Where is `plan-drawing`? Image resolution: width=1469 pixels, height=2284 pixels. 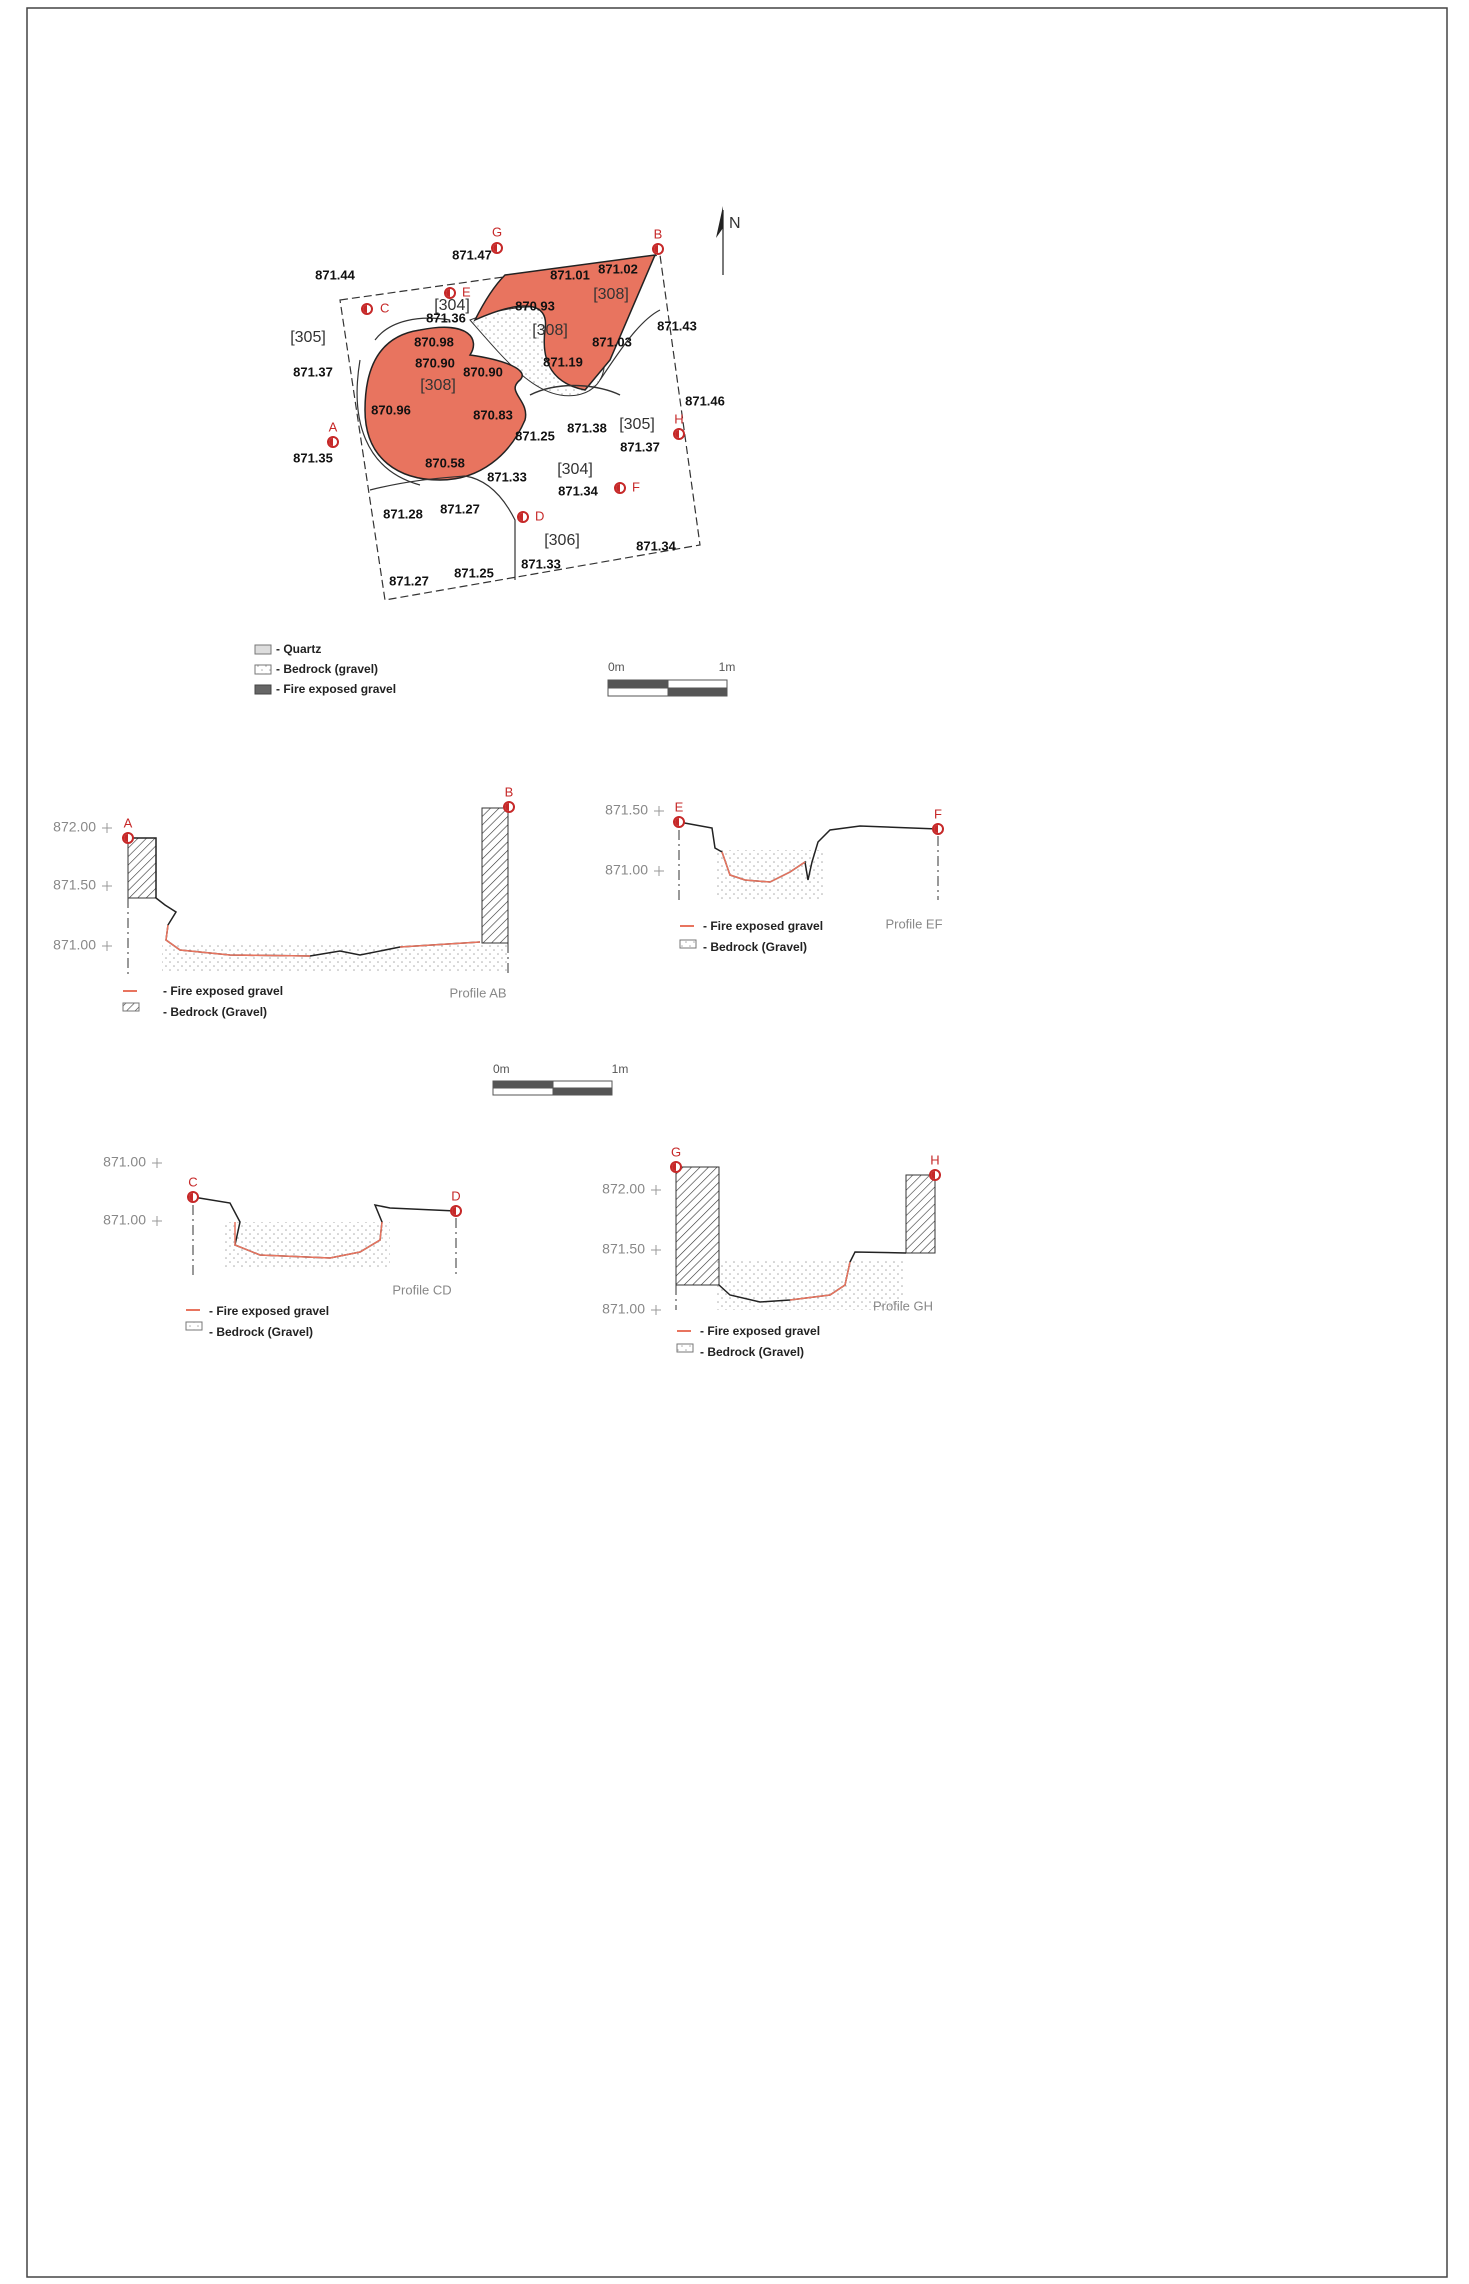
plan-drawing is located at coordinates (491, 451).